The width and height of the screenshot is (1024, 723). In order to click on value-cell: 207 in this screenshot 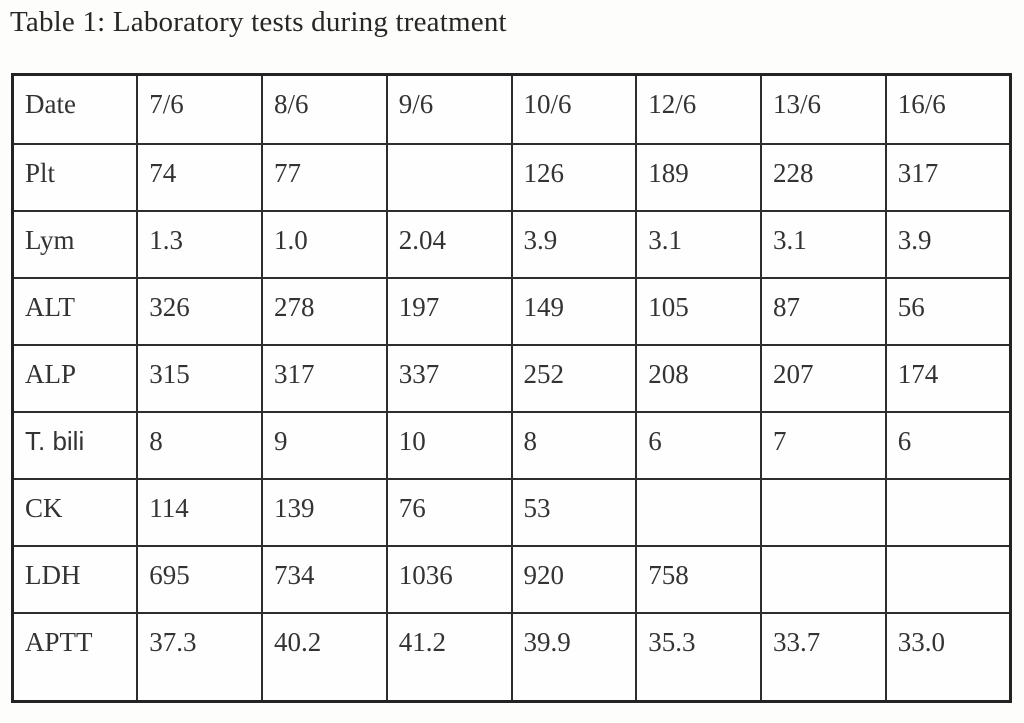, I will do `click(823, 378)`.